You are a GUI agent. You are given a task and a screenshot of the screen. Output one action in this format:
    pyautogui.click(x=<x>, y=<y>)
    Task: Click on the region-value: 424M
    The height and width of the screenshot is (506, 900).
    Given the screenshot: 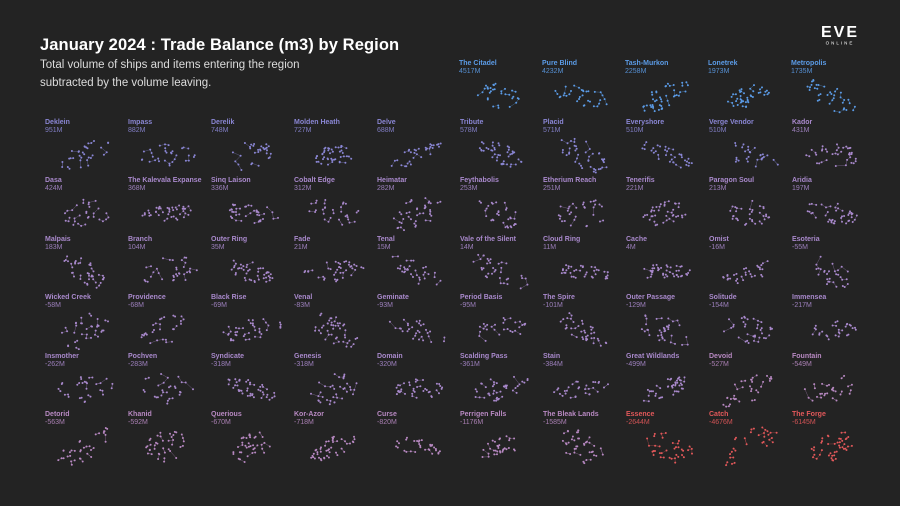 What is the action you would take?
    pyautogui.click(x=54, y=188)
    